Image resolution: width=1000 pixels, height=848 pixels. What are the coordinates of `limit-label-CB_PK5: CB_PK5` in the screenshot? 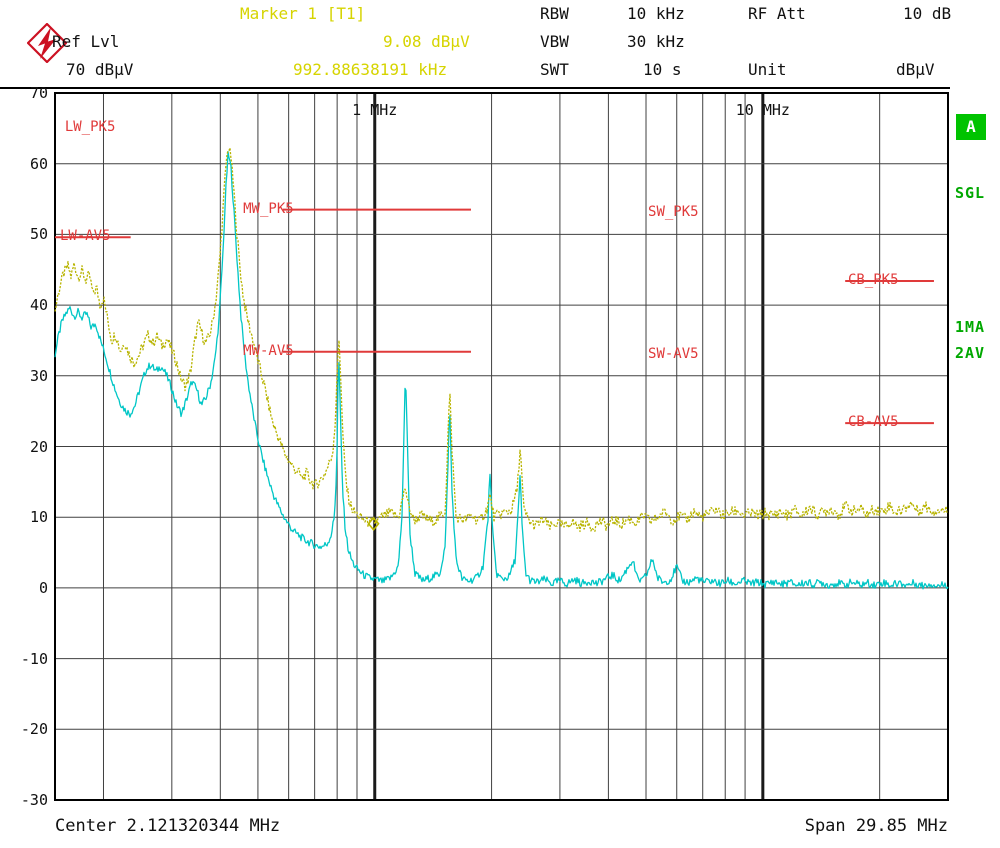 It's located at (873, 280).